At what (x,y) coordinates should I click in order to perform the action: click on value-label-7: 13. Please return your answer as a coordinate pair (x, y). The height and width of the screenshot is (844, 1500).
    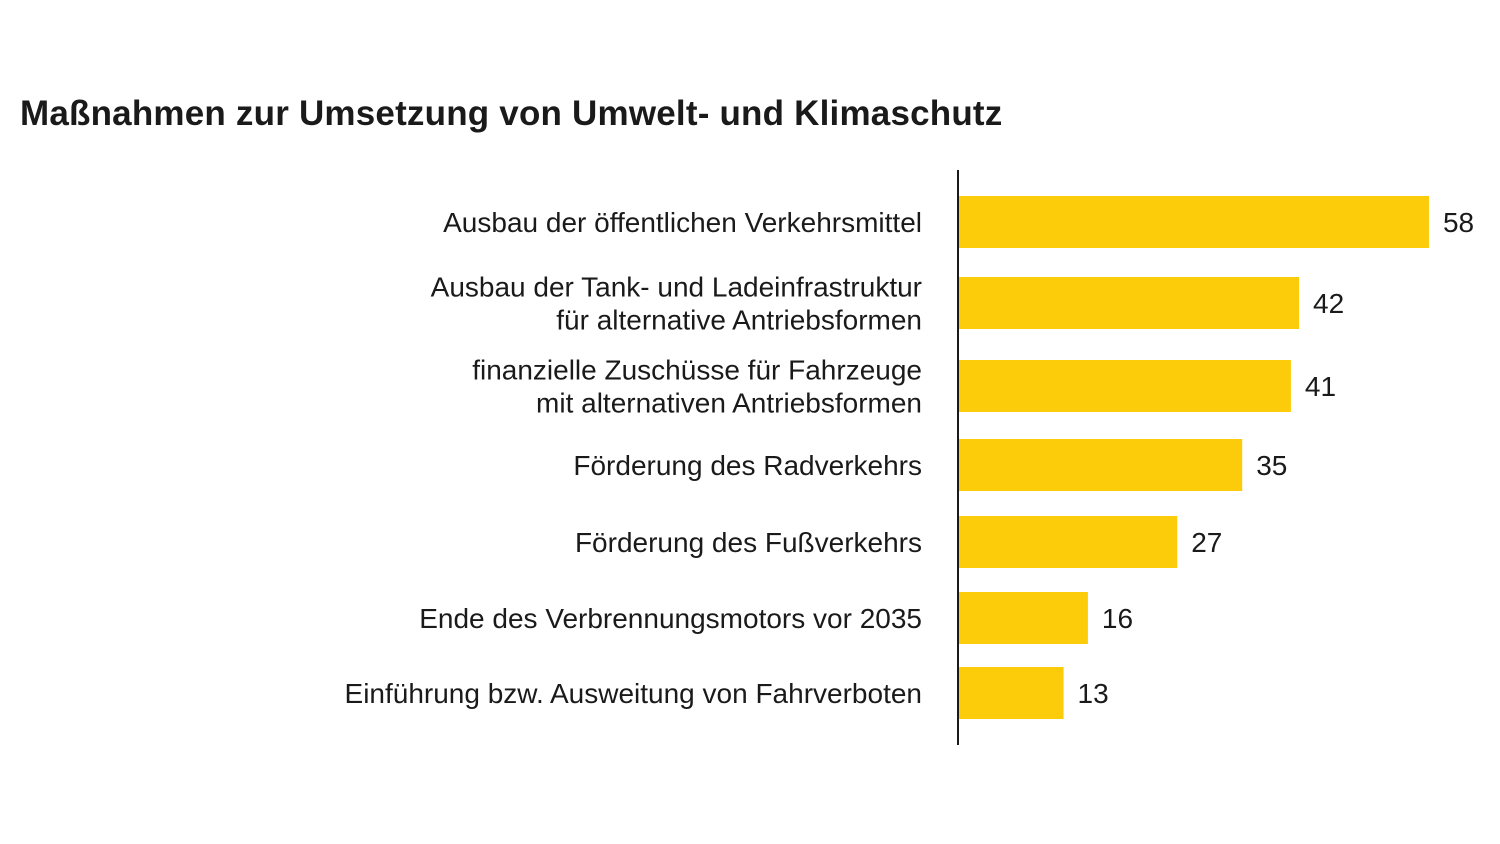
    Looking at the image, I should click on (1093, 693).